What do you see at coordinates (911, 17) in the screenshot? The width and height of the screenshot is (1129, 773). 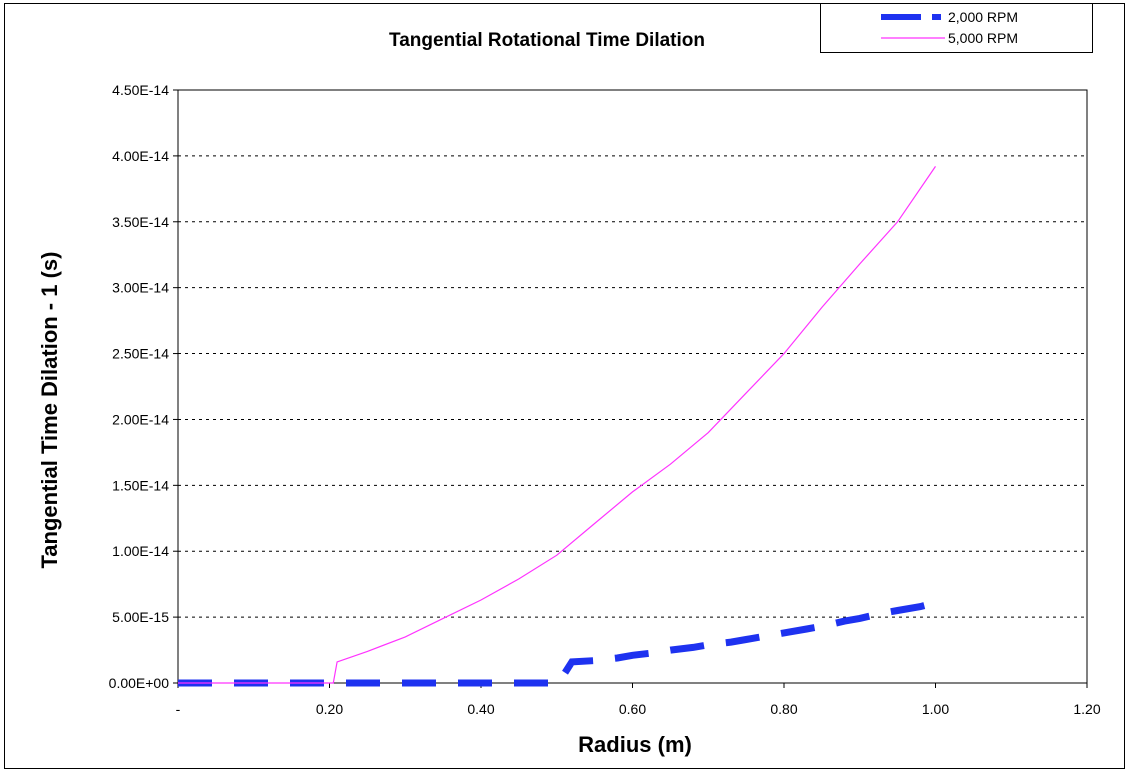 I see `legend-swatch-2000rpm` at bounding box center [911, 17].